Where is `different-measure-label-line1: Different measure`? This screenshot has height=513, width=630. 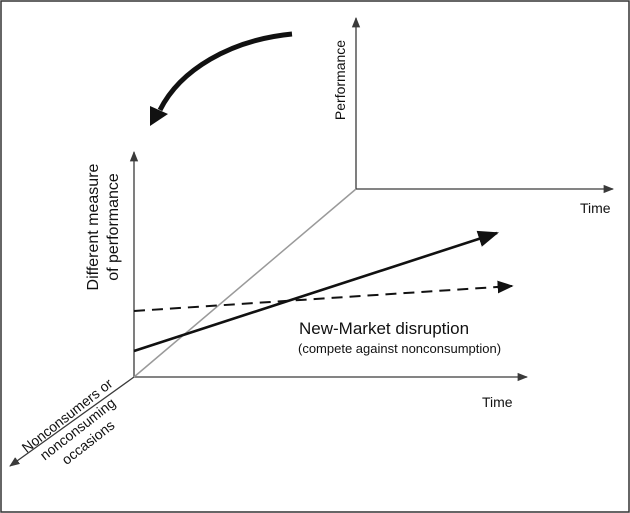
different-measure-label-line1: Different measure is located at coordinates (93, 226).